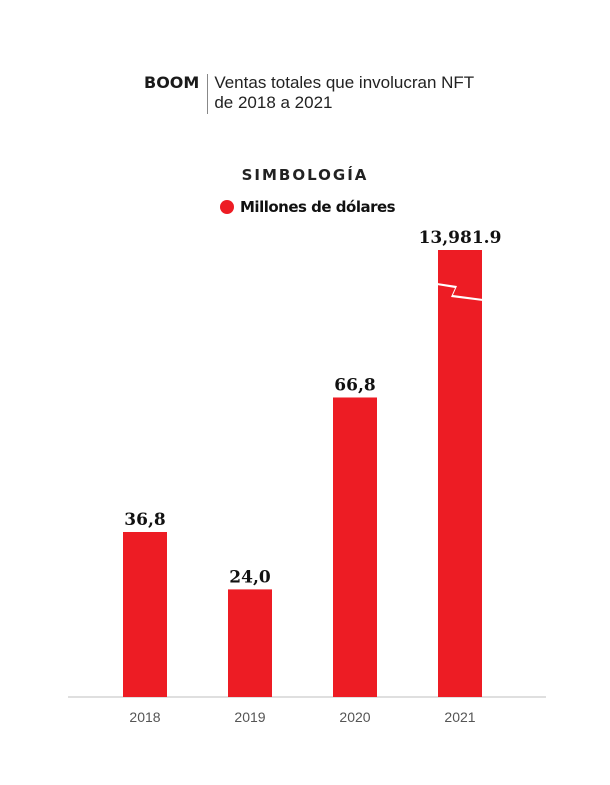 The width and height of the screenshot is (610, 785). Describe the element at coordinates (172, 82) in the screenshot. I see `header-kicker: BOOM` at that location.